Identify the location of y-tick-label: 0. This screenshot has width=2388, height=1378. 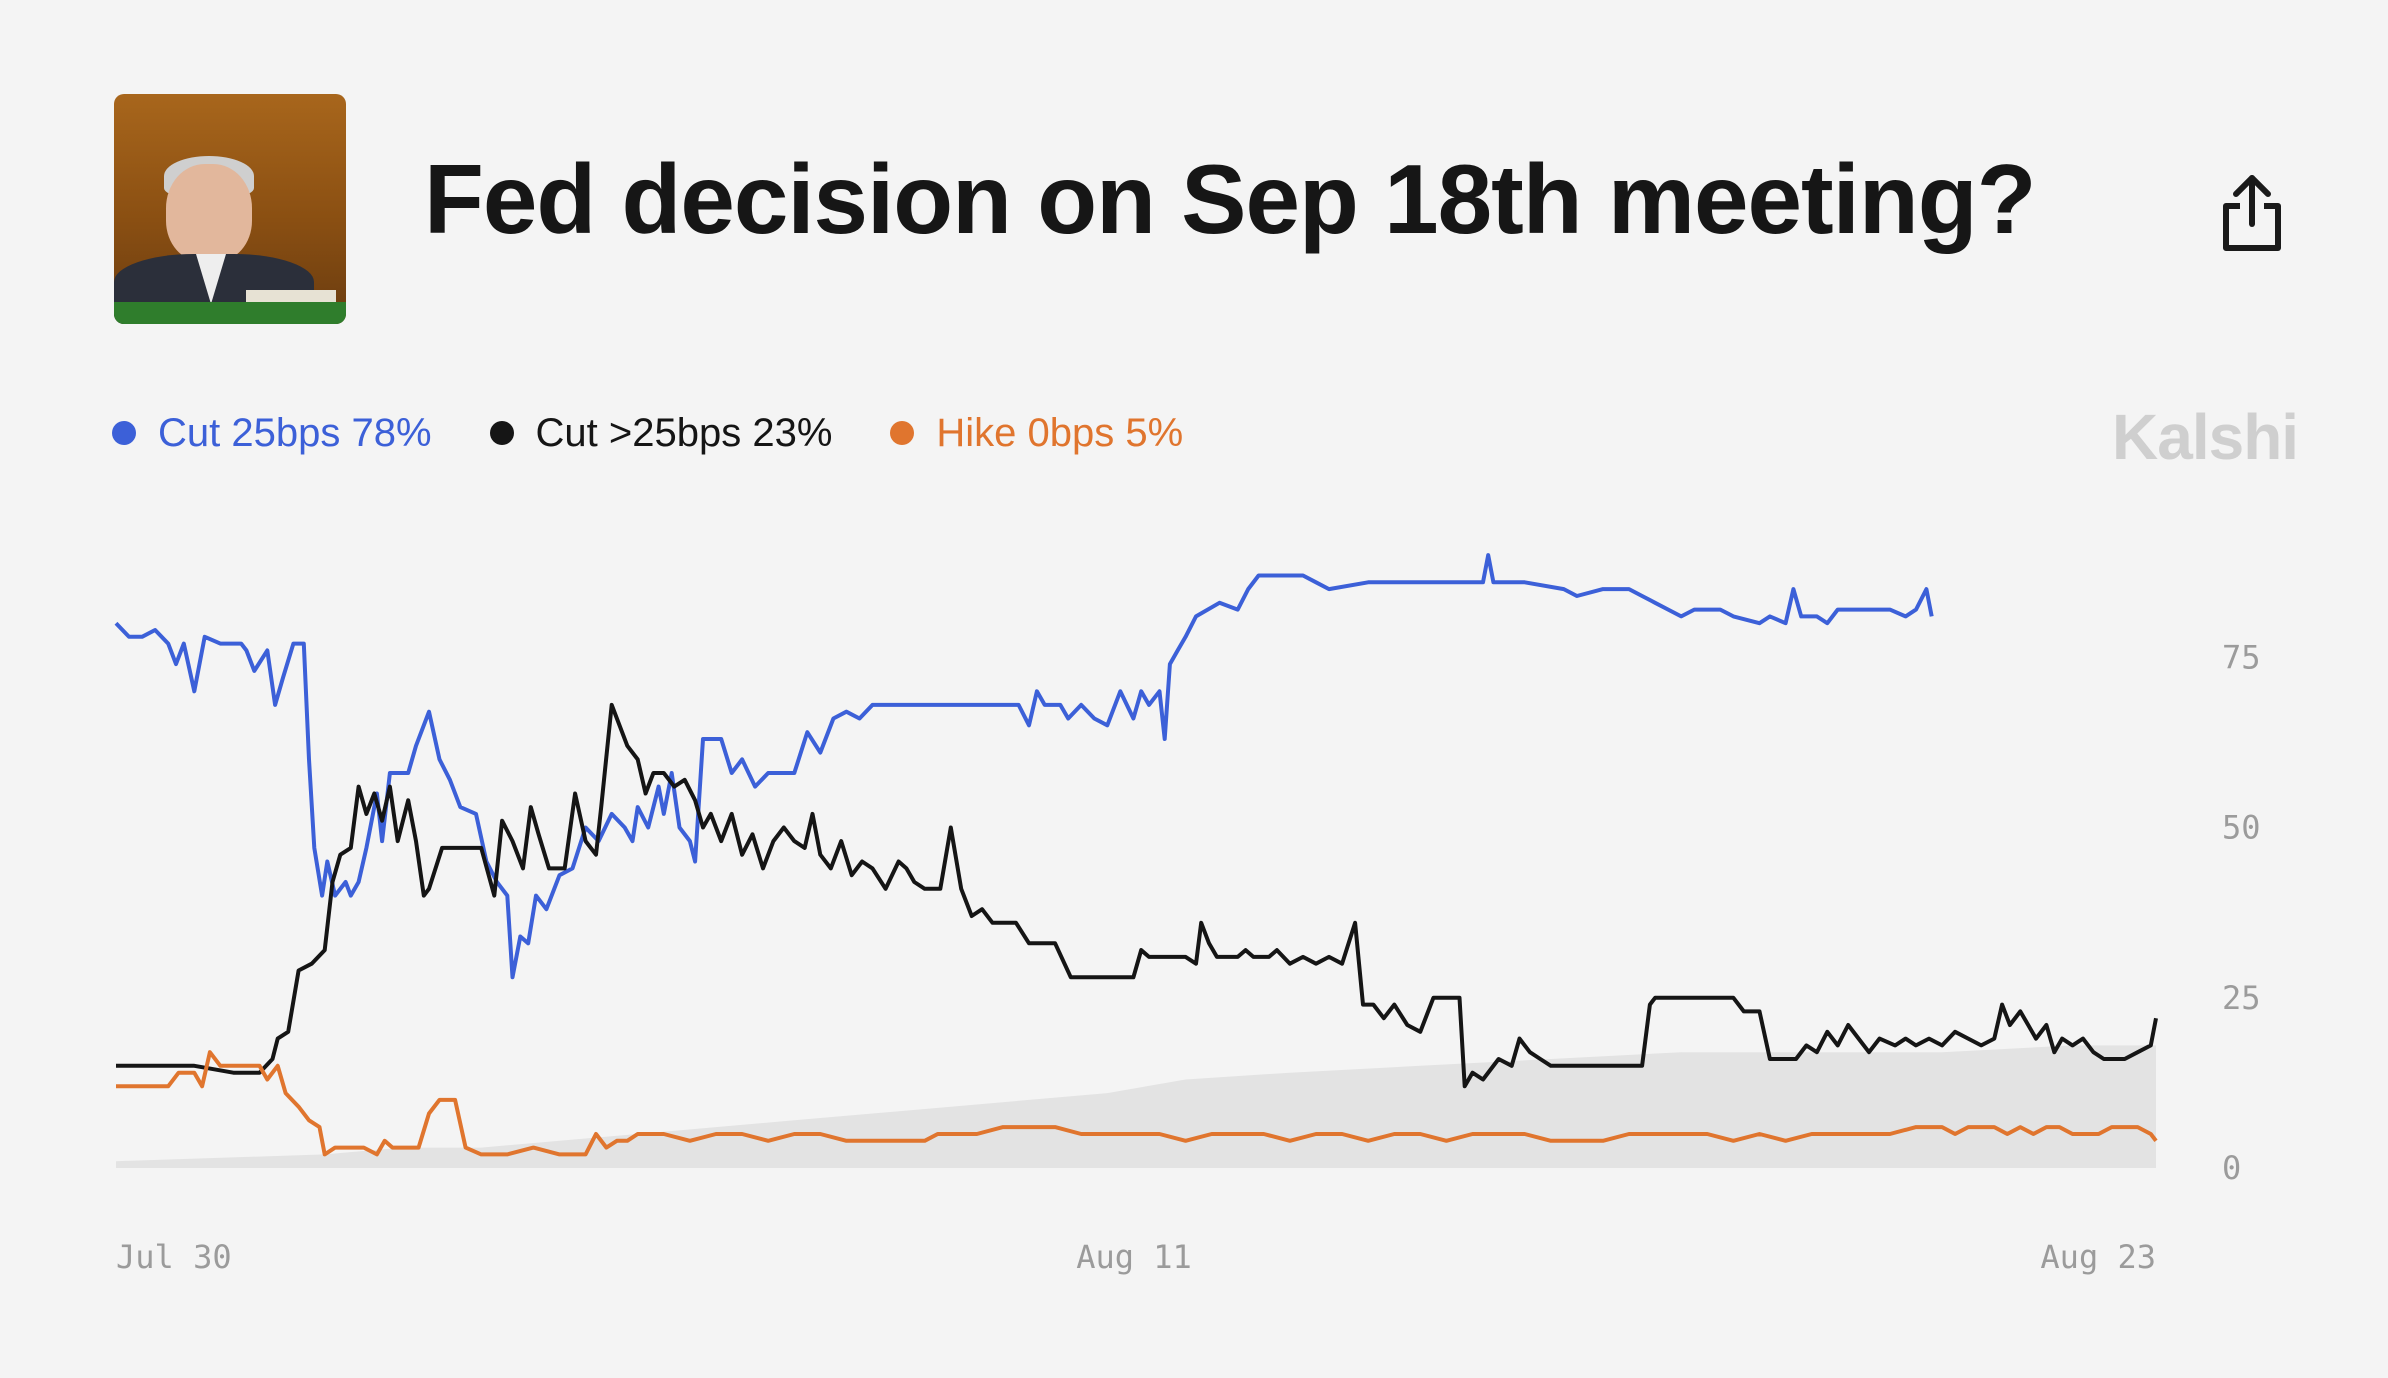
(2231, 1168).